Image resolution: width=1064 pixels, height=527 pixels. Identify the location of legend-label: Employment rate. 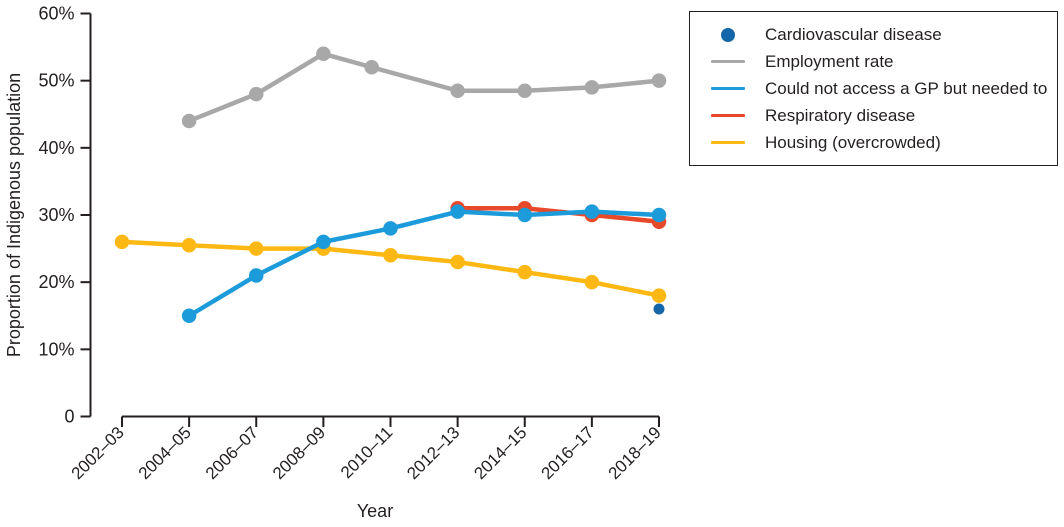
(829, 61).